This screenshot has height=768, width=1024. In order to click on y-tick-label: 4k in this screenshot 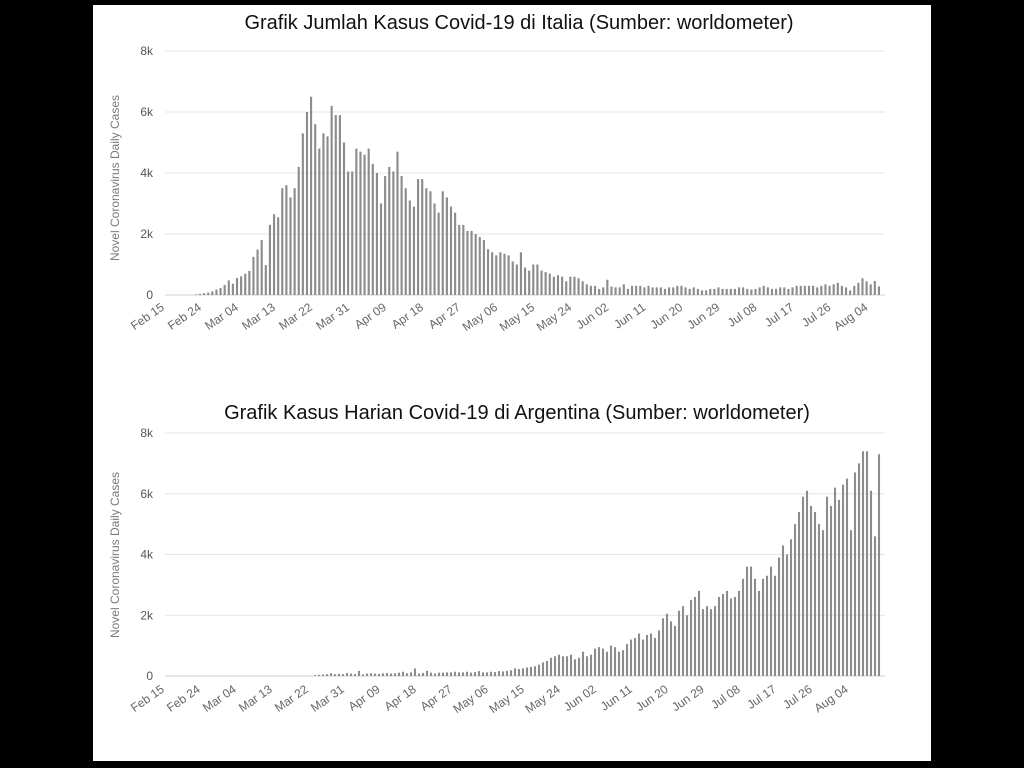, I will do `click(147, 555)`.